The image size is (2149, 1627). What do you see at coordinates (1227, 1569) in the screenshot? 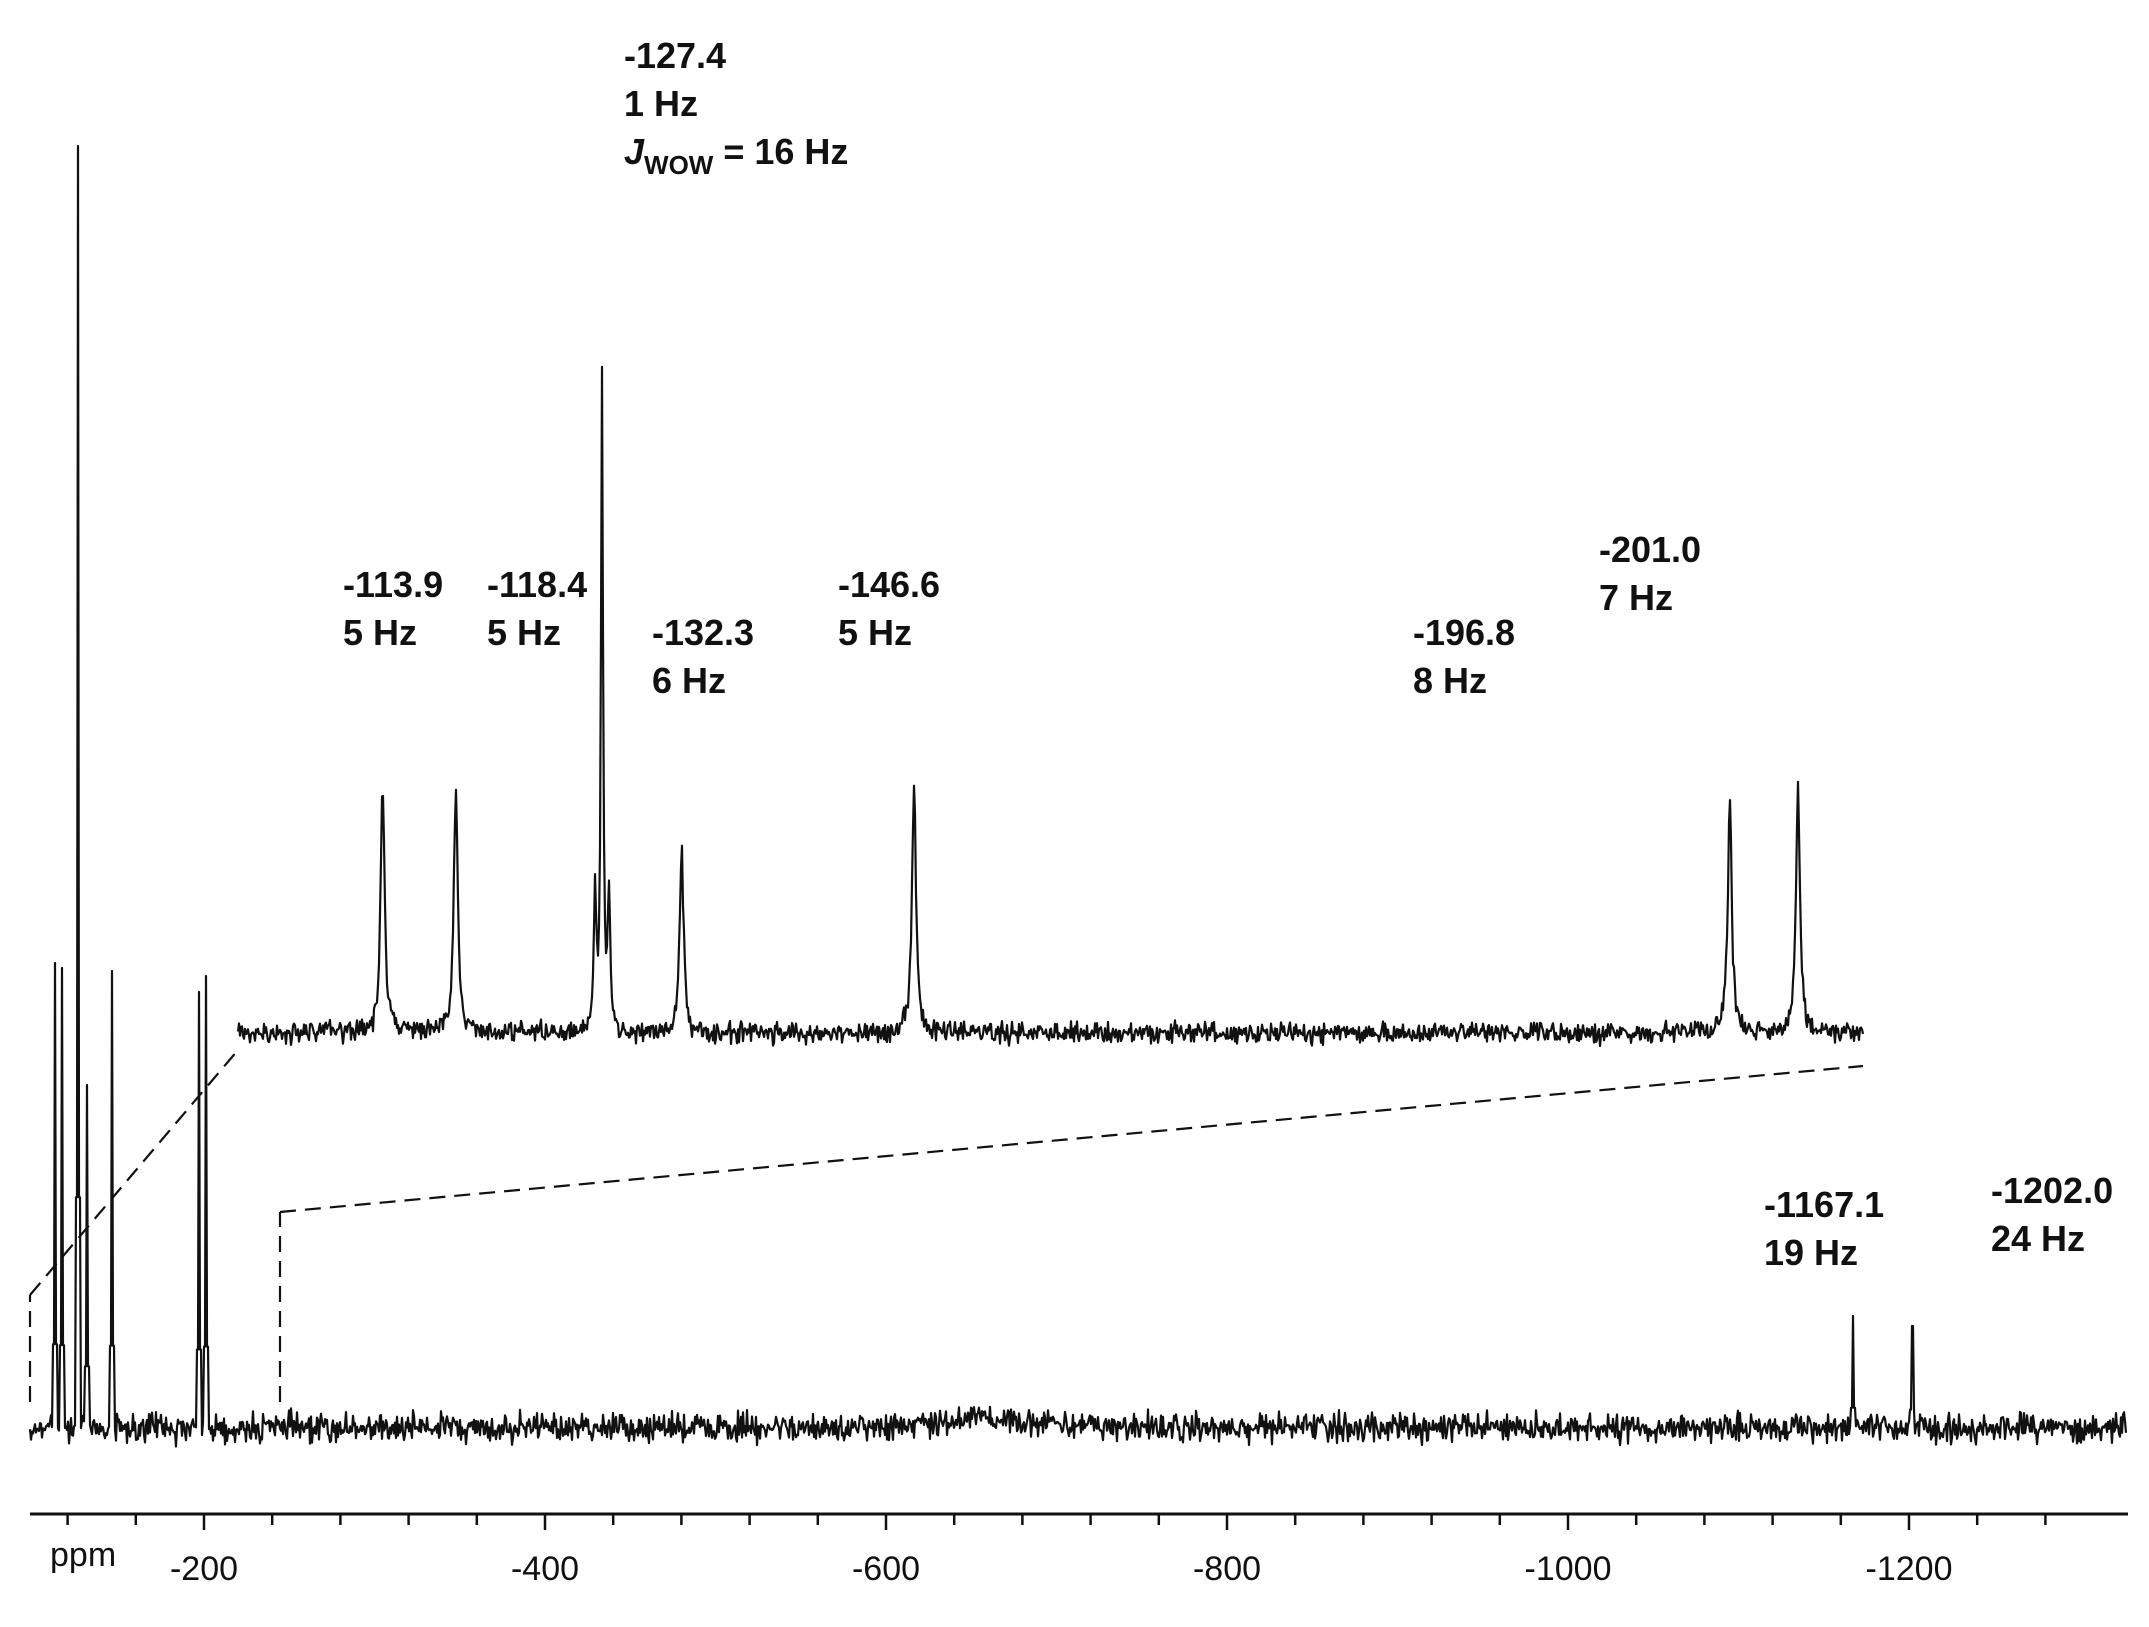
I see `tick-label: -800` at bounding box center [1227, 1569].